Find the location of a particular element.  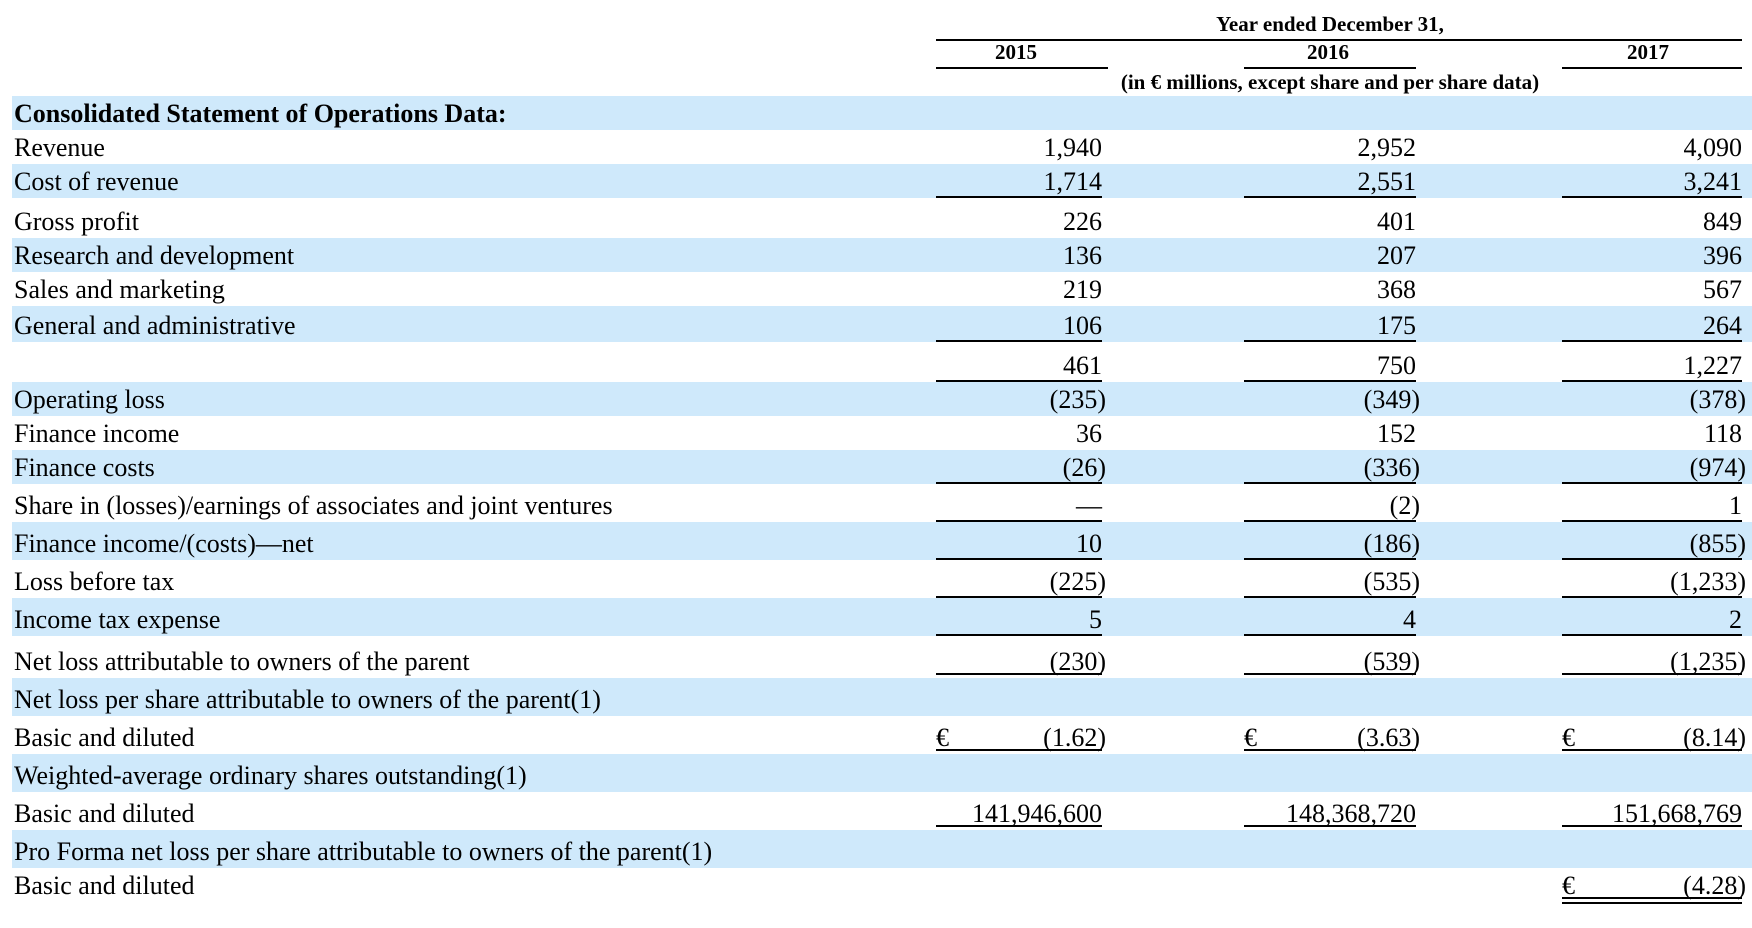

value-2016: 2,952 is located at coordinates (1387, 147).